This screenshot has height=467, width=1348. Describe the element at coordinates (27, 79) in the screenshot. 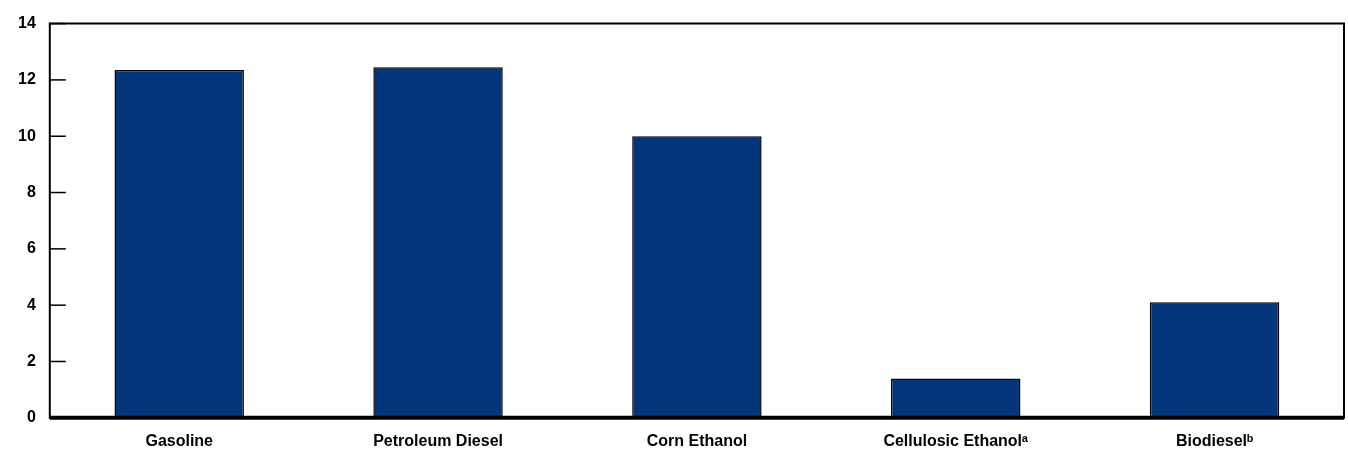

I see `y-tick-label: 12` at that location.